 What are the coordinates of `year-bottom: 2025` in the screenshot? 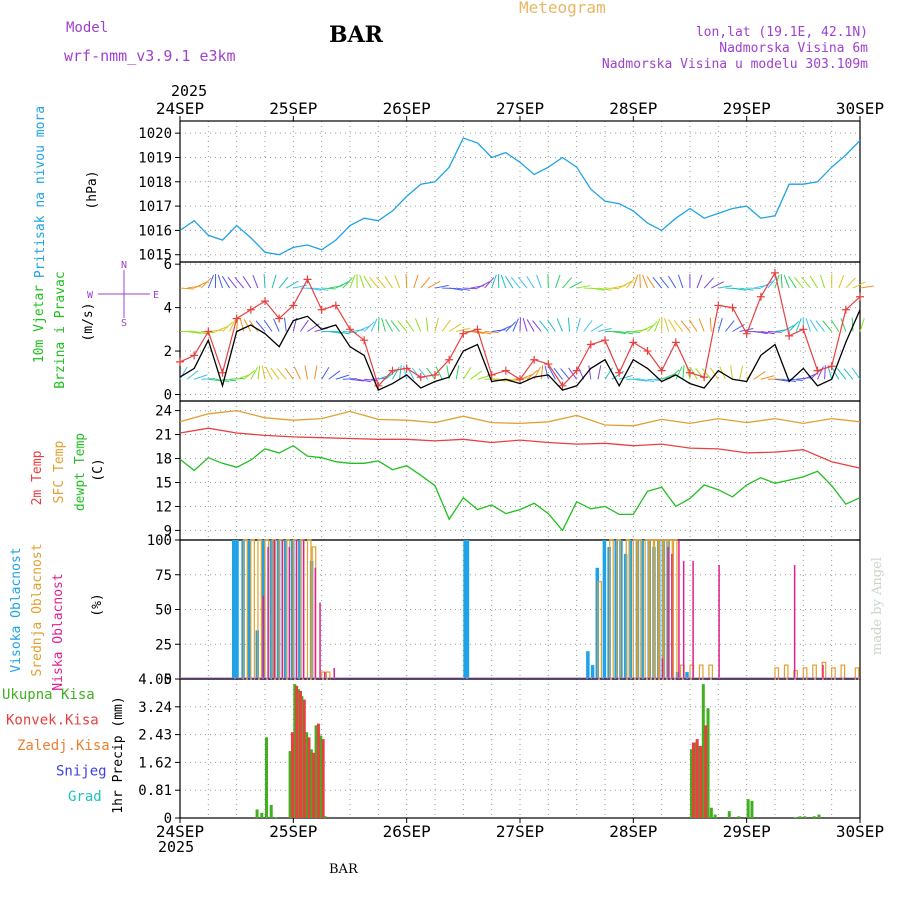 It's located at (176, 847).